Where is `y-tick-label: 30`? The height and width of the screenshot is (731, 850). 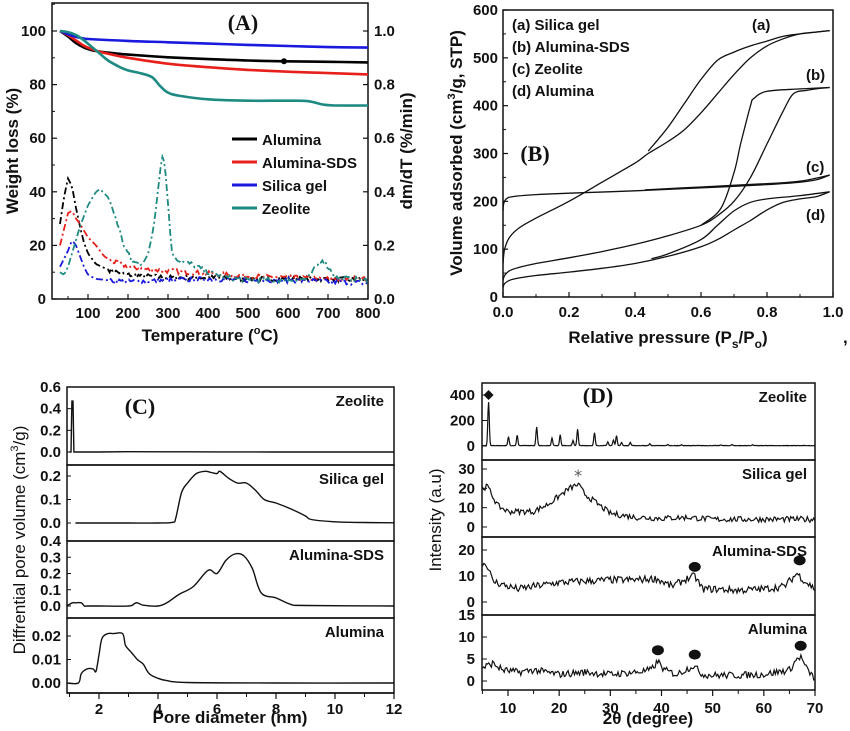 y-tick-label: 30 is located at coordinates (466, 469).